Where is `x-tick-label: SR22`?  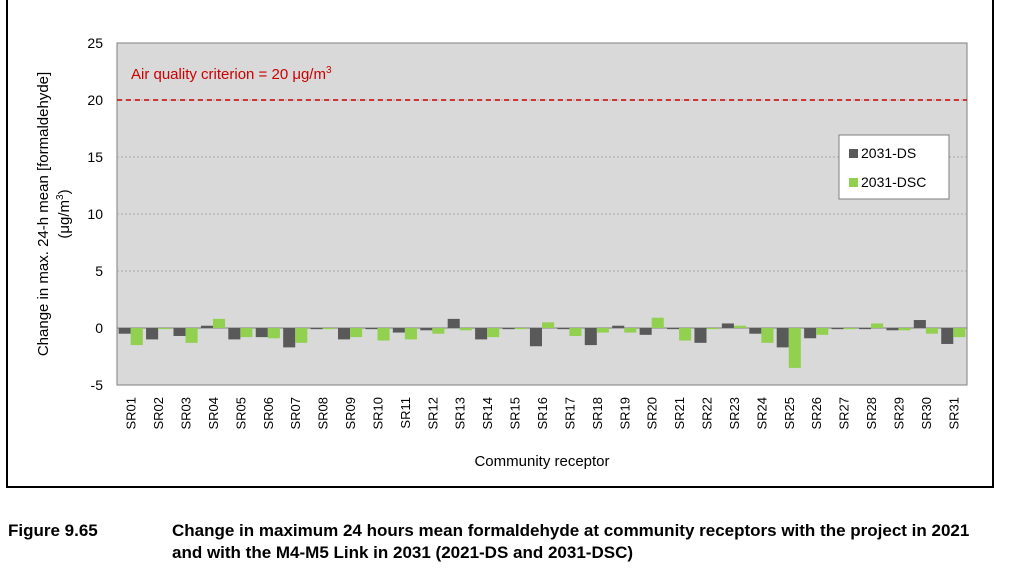
x-tick-label: SR22 is located at coordinates (707, 413).